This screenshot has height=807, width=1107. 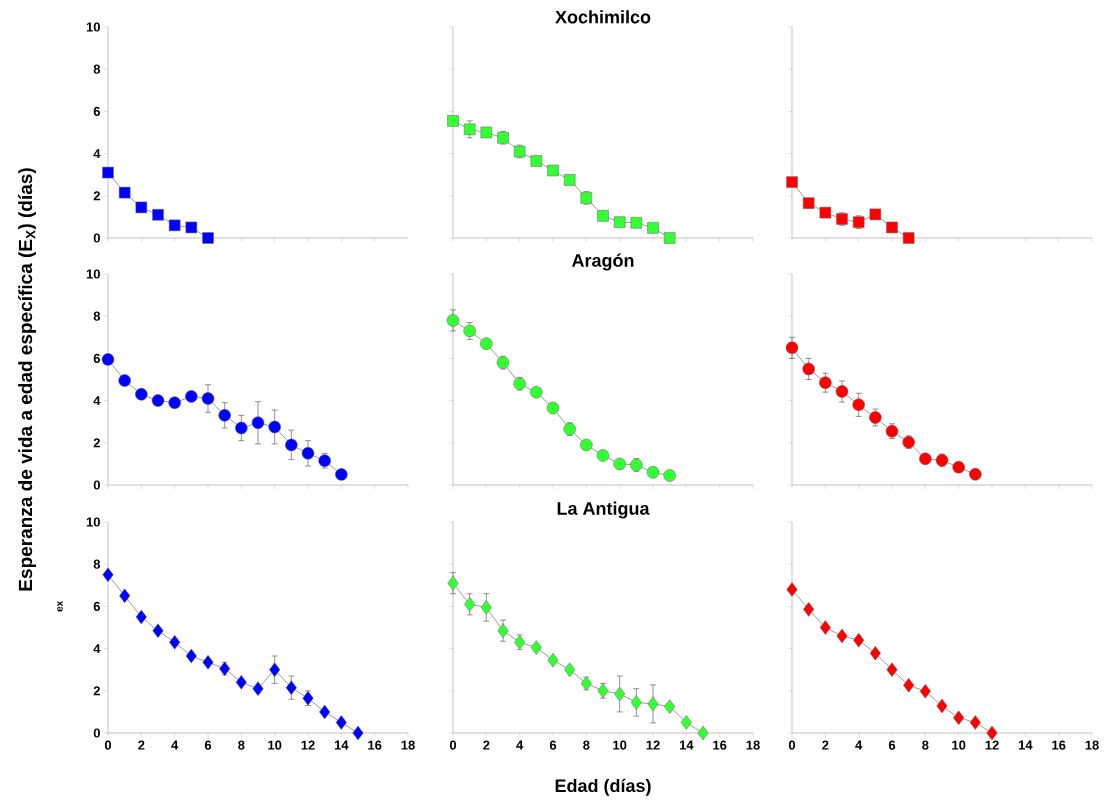 What do you see at coordinates (720, 745) in the screenshot?
I see `x-tick-label: 16` at bounding box center [720, 745].